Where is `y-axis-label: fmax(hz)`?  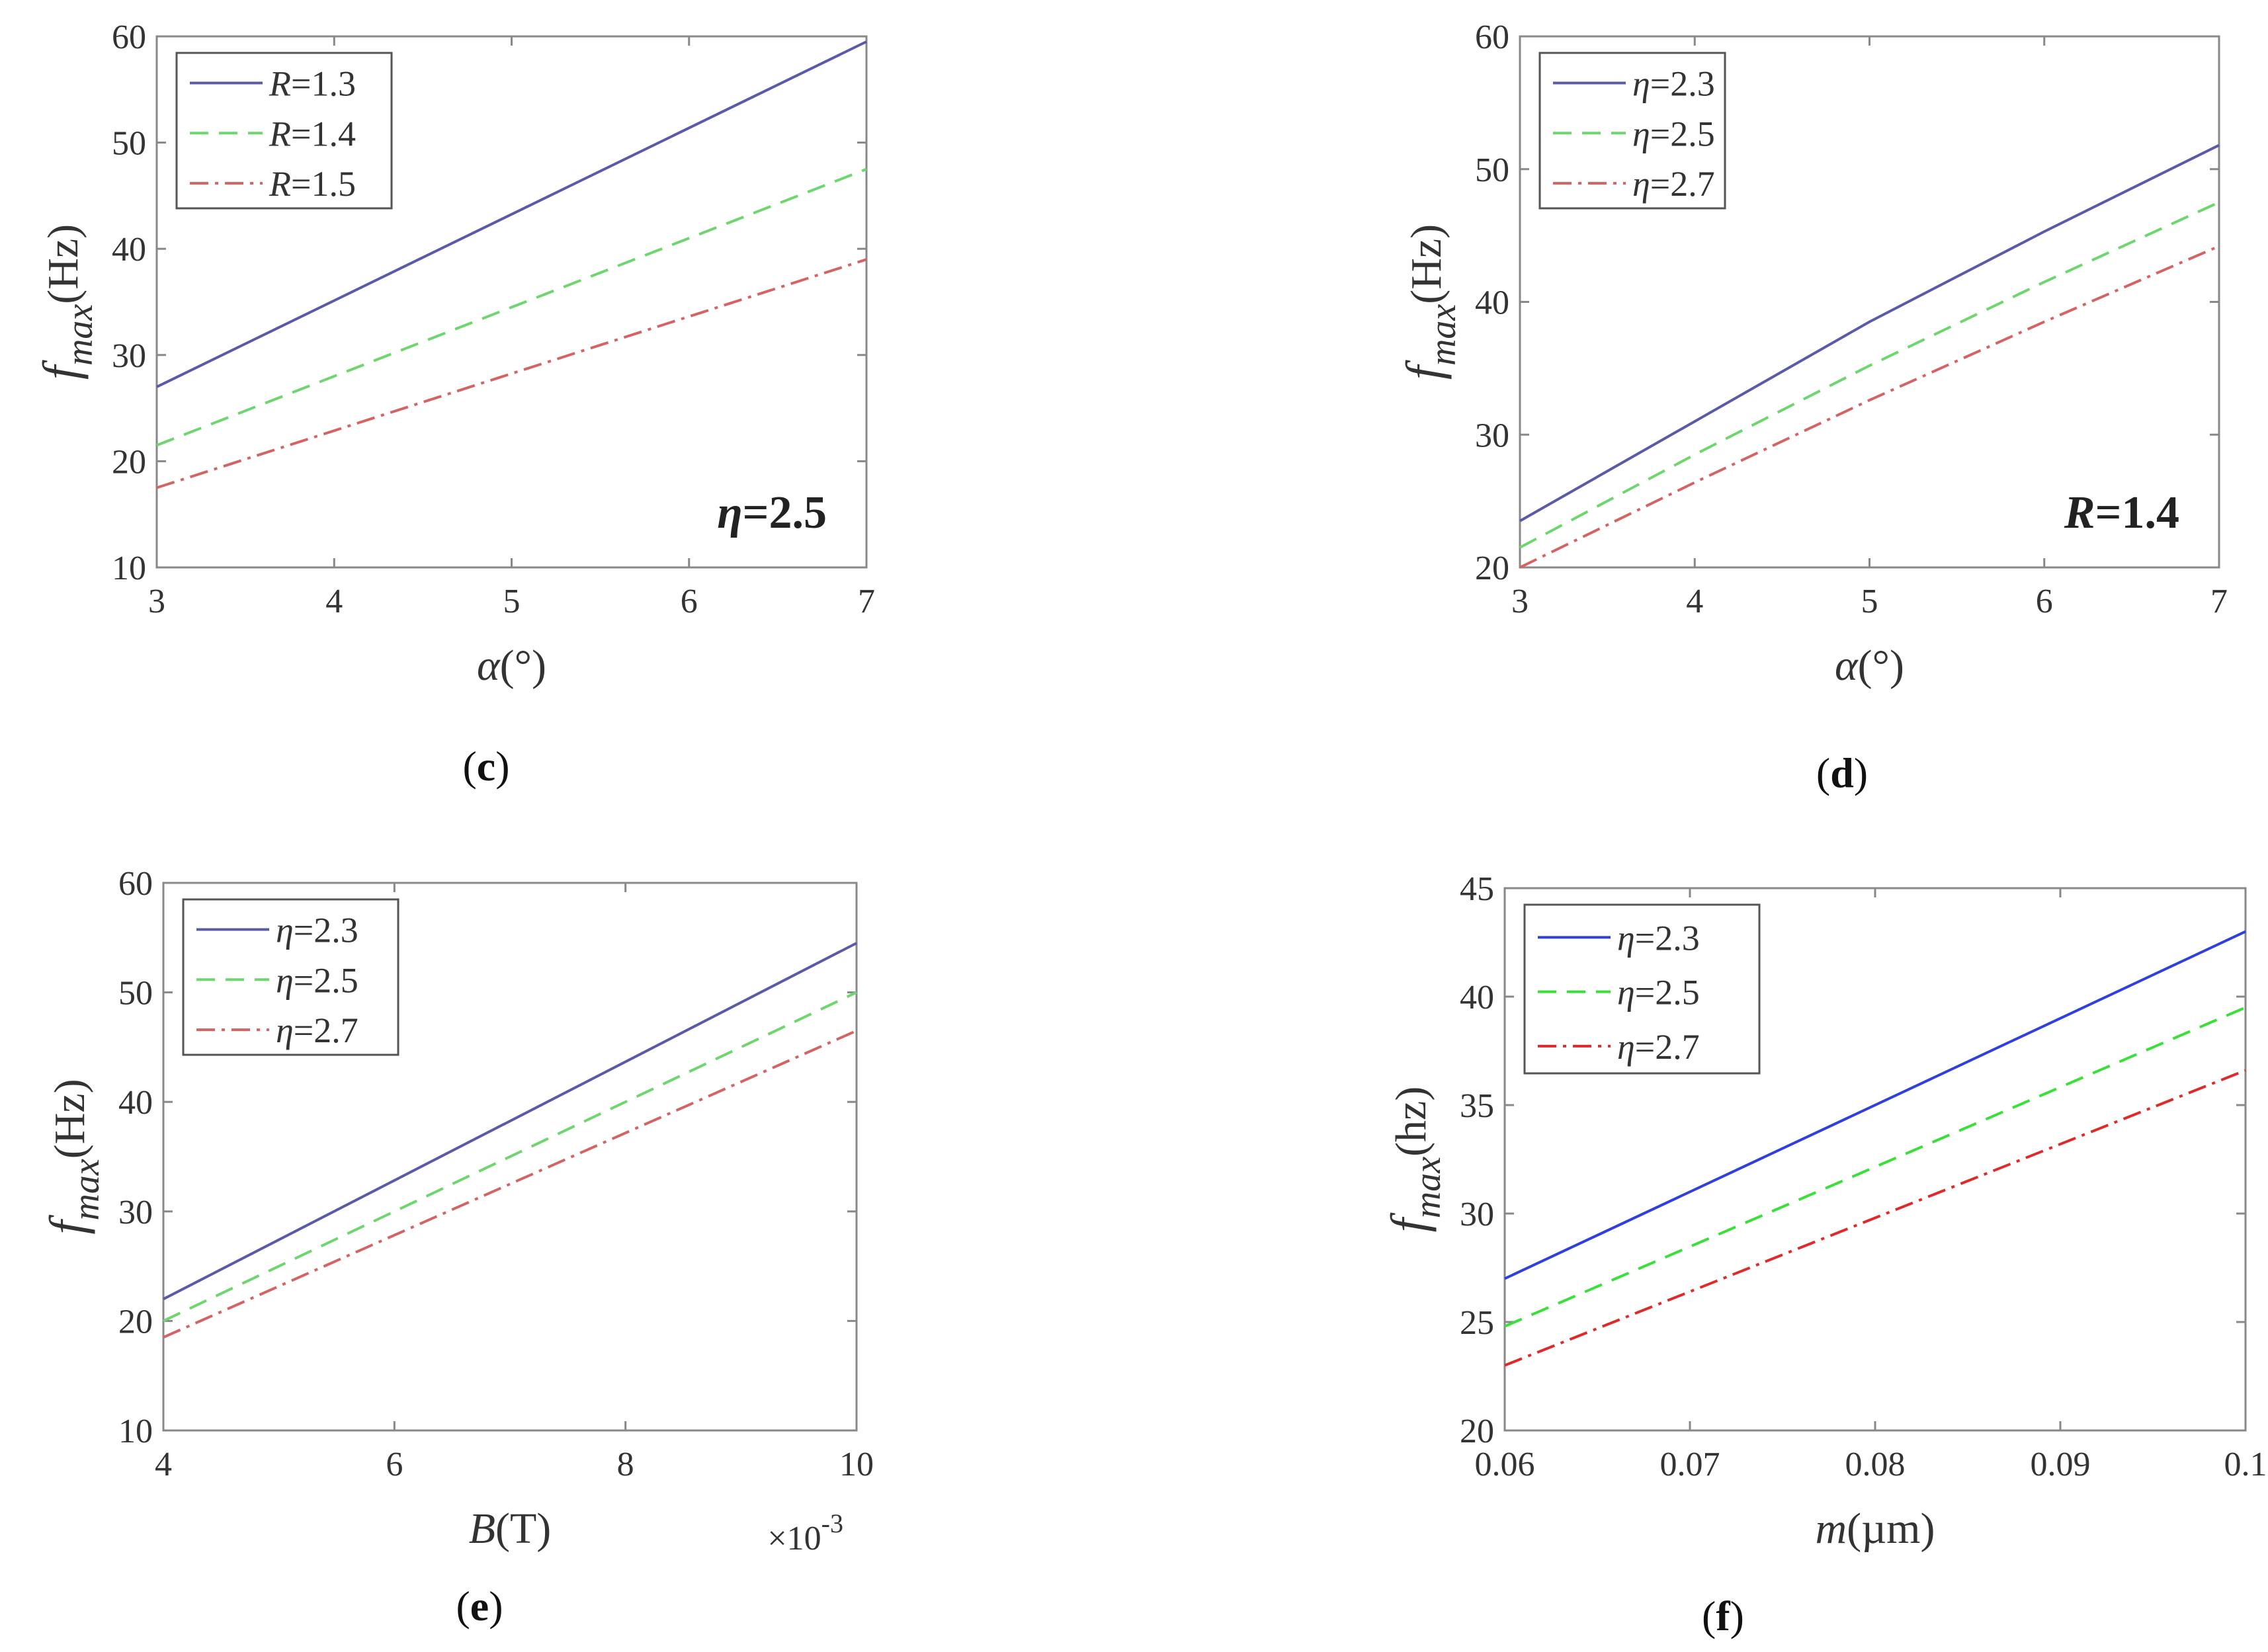 y-axis-label: fmax(hz) is located at coordinates (1415, 1160).